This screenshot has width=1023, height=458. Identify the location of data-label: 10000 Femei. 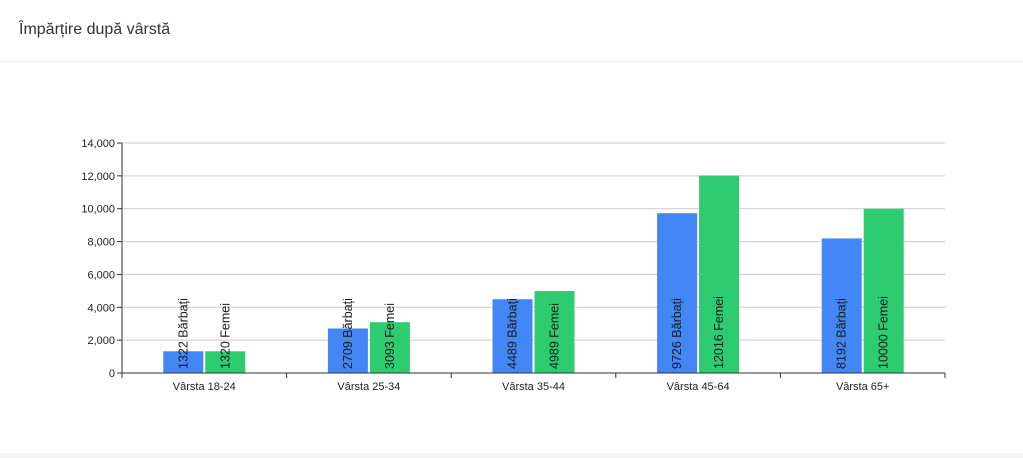
(884, 332).